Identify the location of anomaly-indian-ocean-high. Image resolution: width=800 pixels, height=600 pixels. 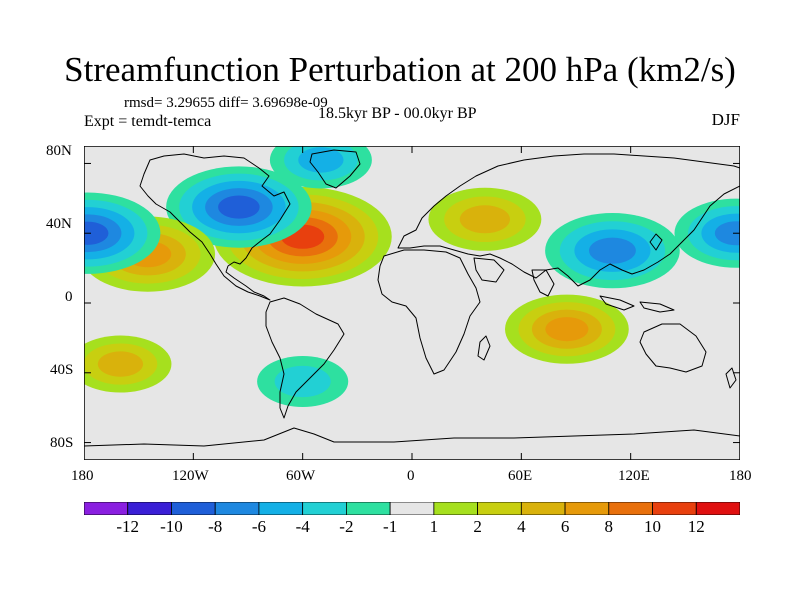
(567, 329).